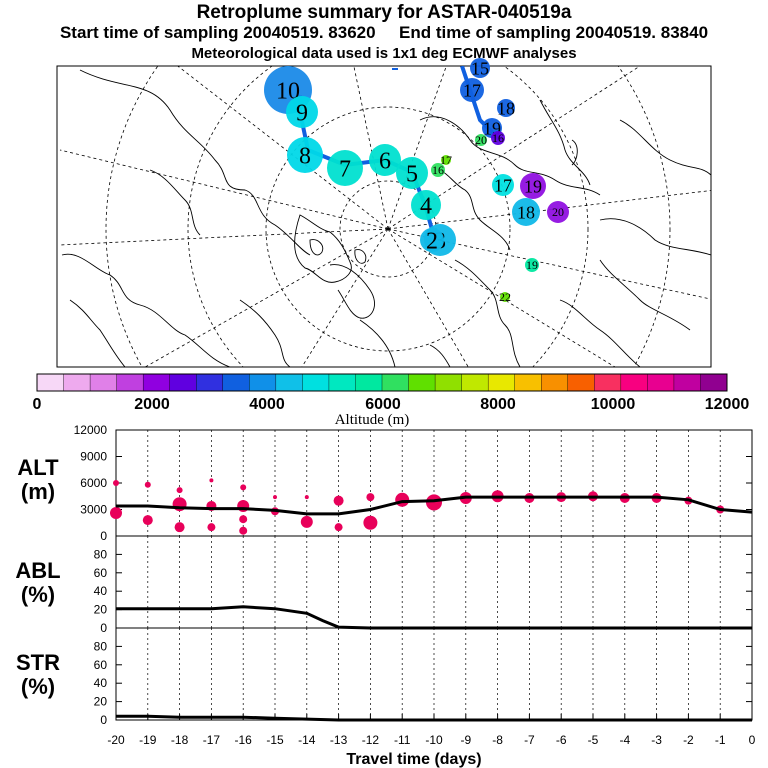  What do you see at coordinates (383, 404) in the screenshot?
I see `colorbar-tick-6000: 6000` at bounding box center [383, 404].